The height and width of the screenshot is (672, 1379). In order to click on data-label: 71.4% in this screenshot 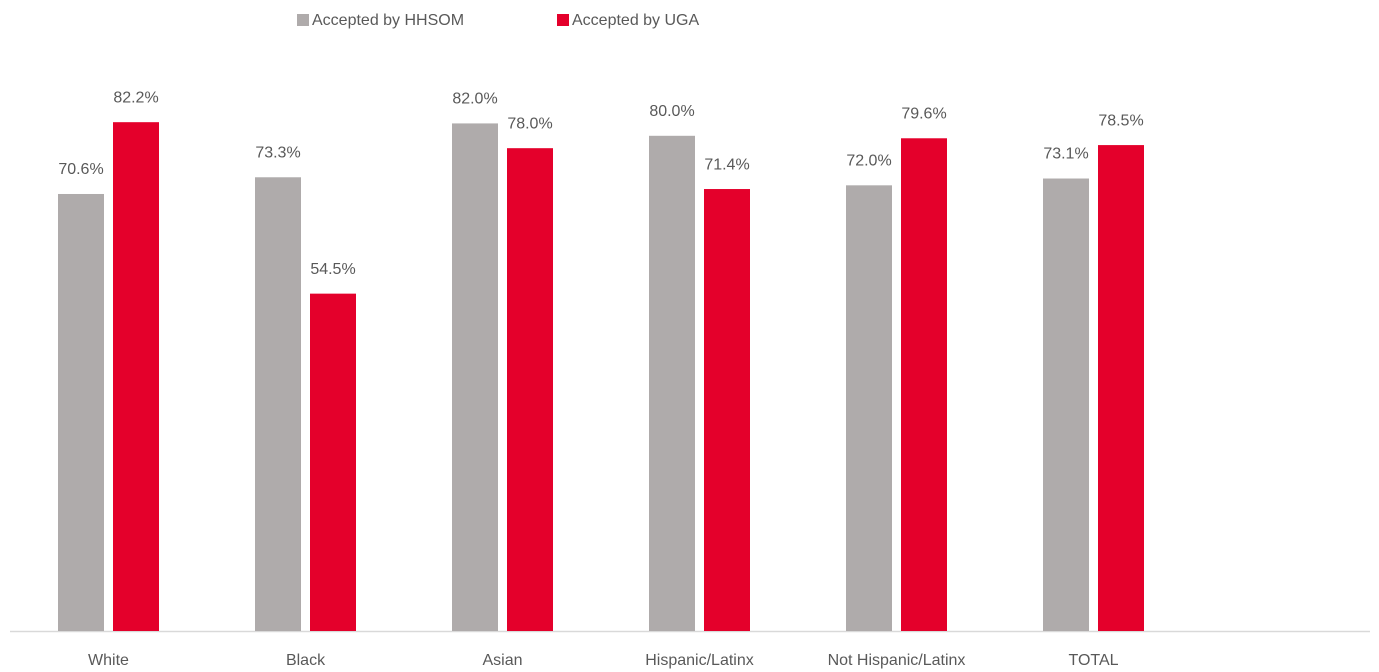, I will do `click(726, 164)`.